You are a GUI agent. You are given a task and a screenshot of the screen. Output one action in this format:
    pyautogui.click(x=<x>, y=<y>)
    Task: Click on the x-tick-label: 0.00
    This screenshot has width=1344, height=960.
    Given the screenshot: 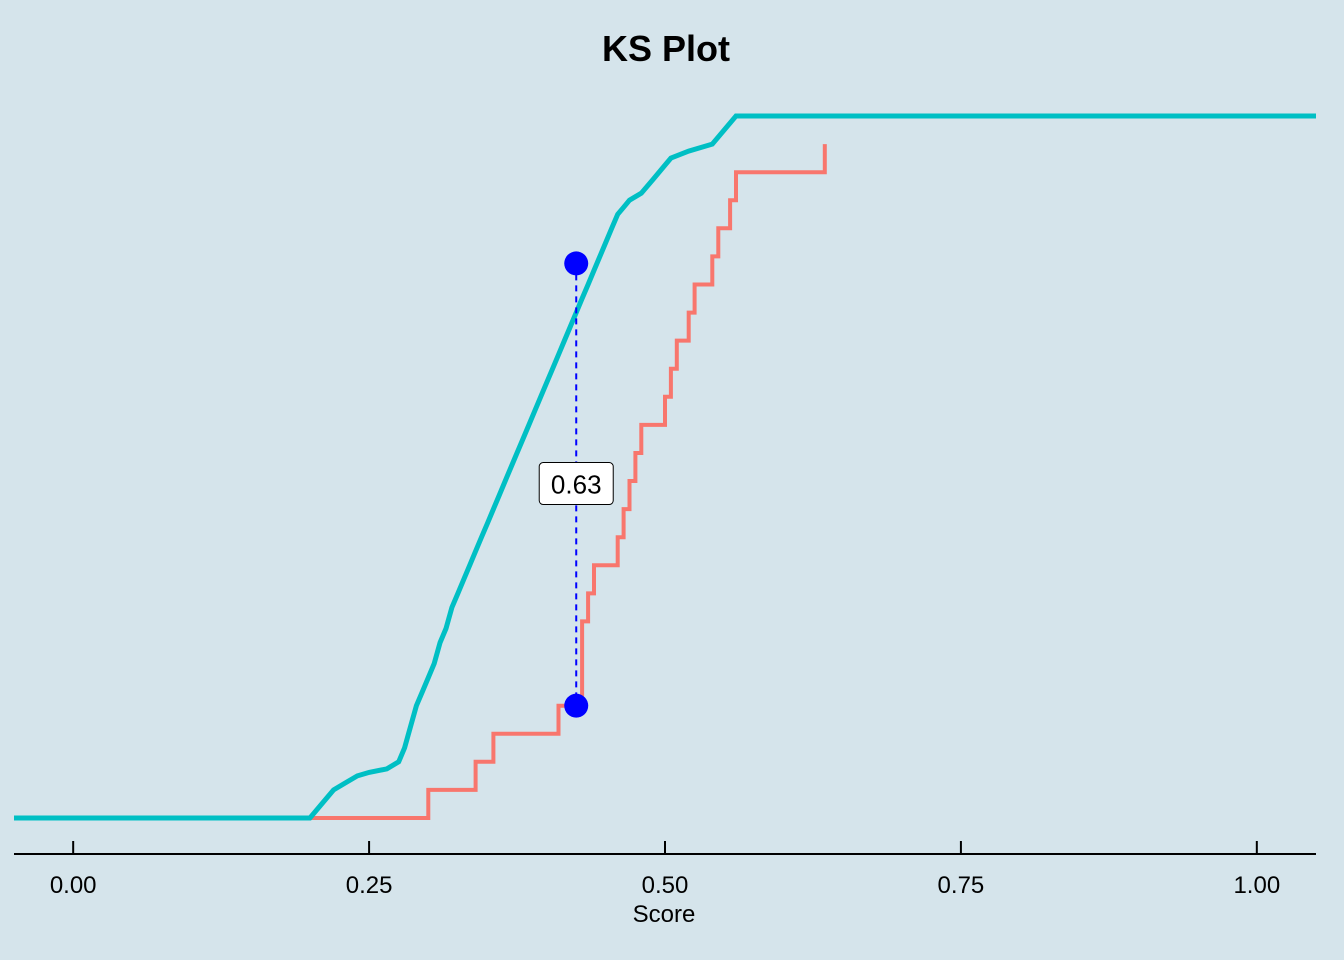 What is the action you would take?
    pyautogui.click(x=73, y=885)
    